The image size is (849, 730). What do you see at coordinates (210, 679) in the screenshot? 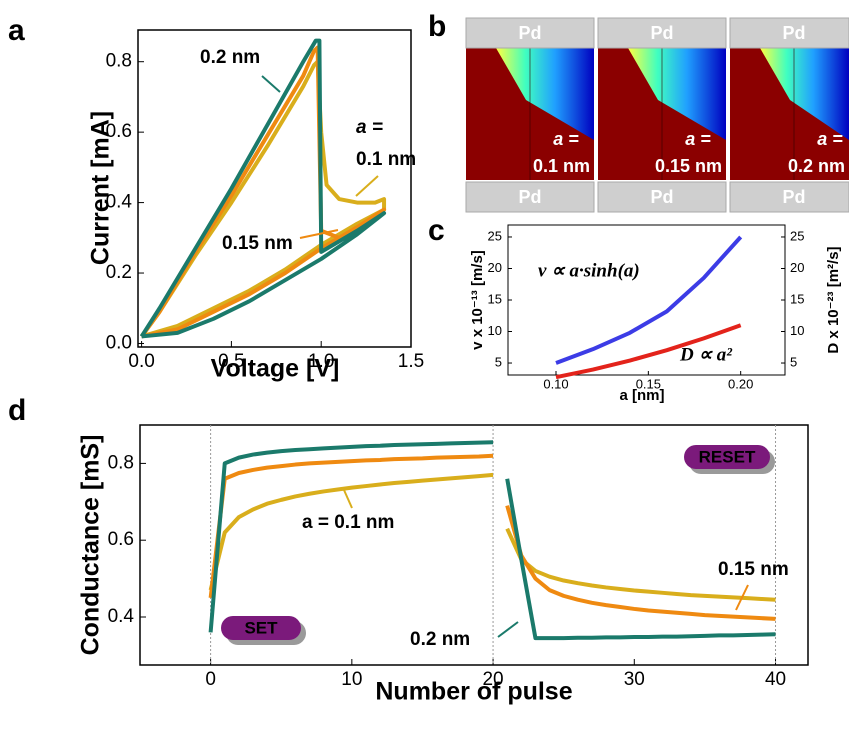
I see `x-tick-label: 0` at bounding box center [210, 679].